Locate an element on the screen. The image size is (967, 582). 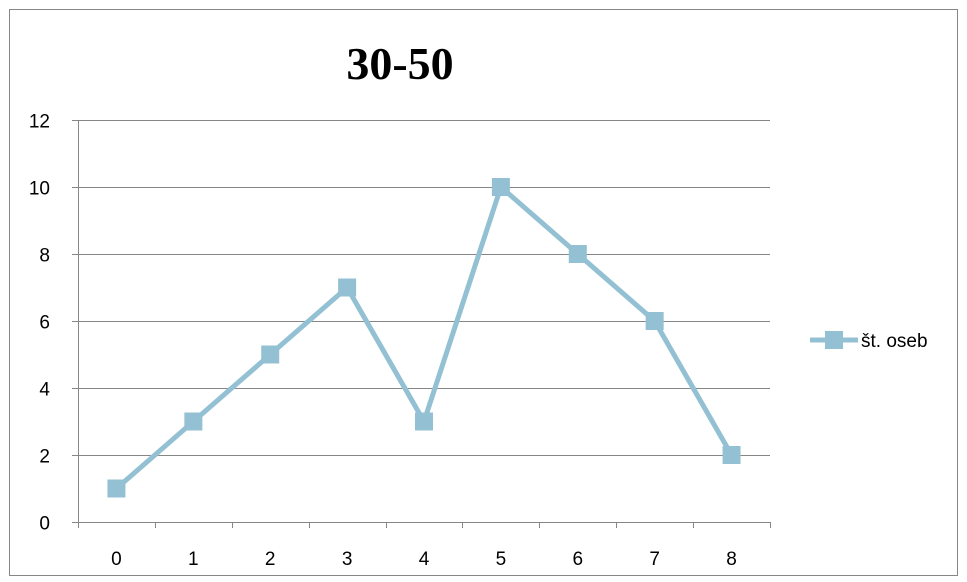
x-tick-labels: 0 1 2 3 4 5 6 7 8 is located at coordinates (424, 559).